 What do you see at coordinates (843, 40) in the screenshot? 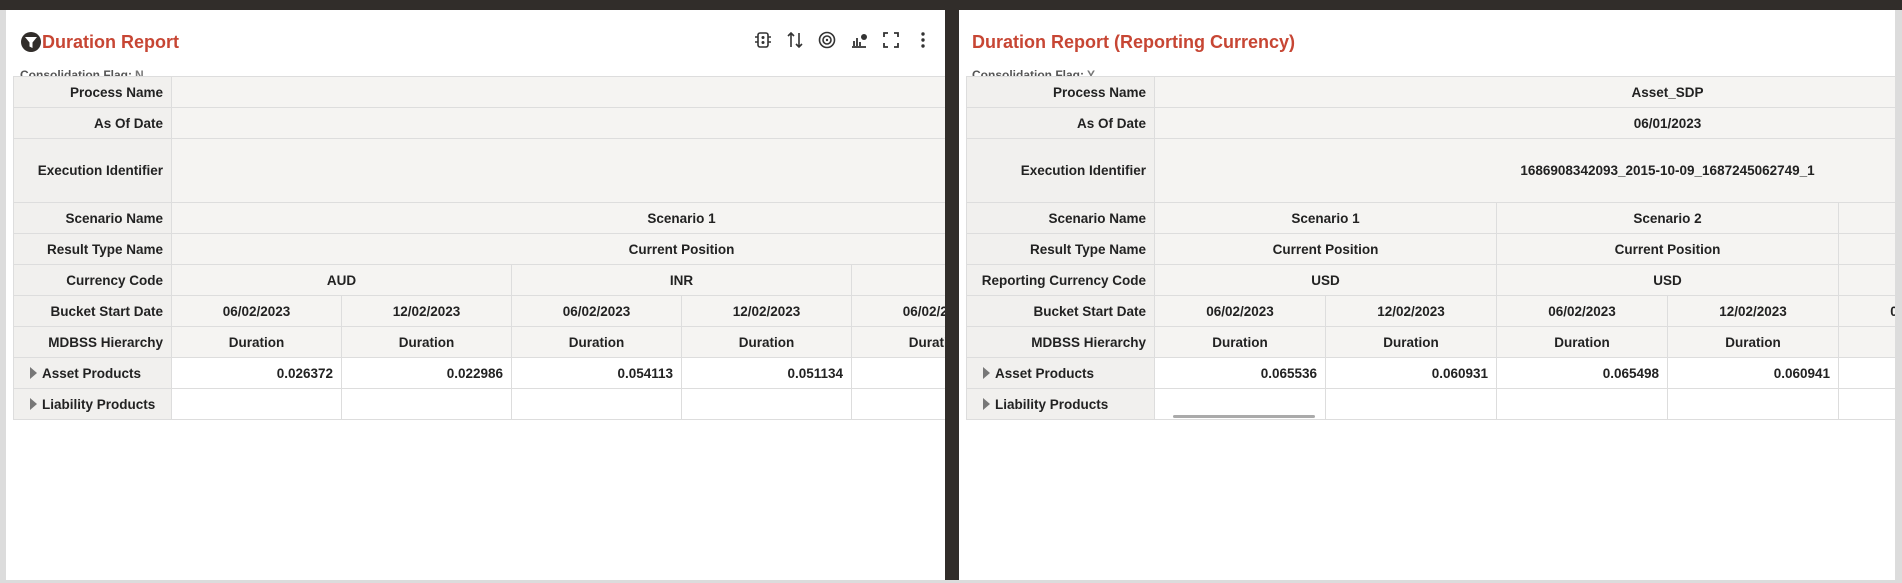
I see `toolbar` at bounding box center [843, 40].